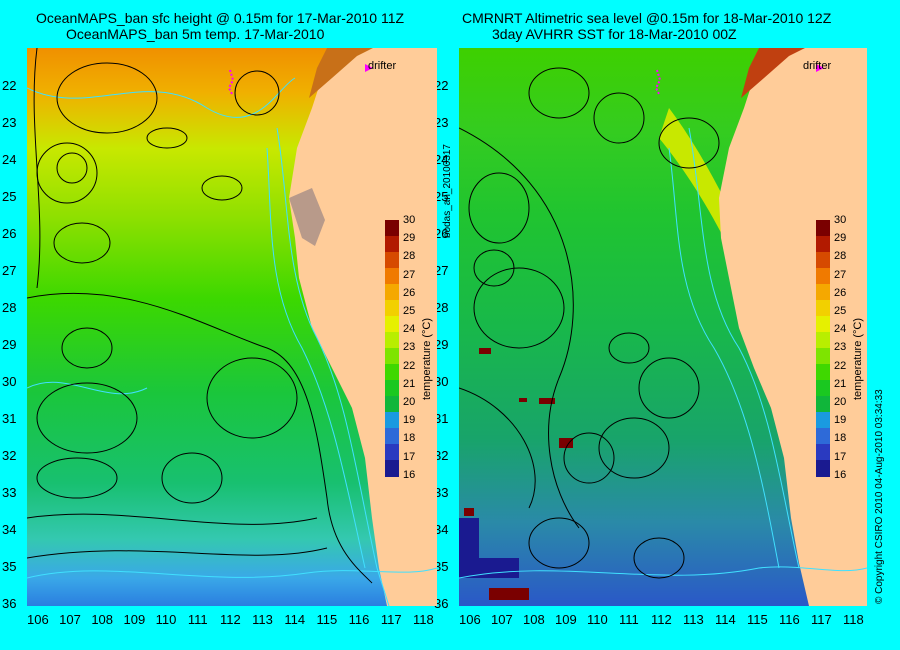 The width and height of the screenshot is (900, 650). What do you see at coordinates (13, 329) in the screenshot?
I see `left-latitude-axis: 22 23 24 25 26 27 28 29 30 31 32 33 34 35 36` at bounding box center [13, 329].